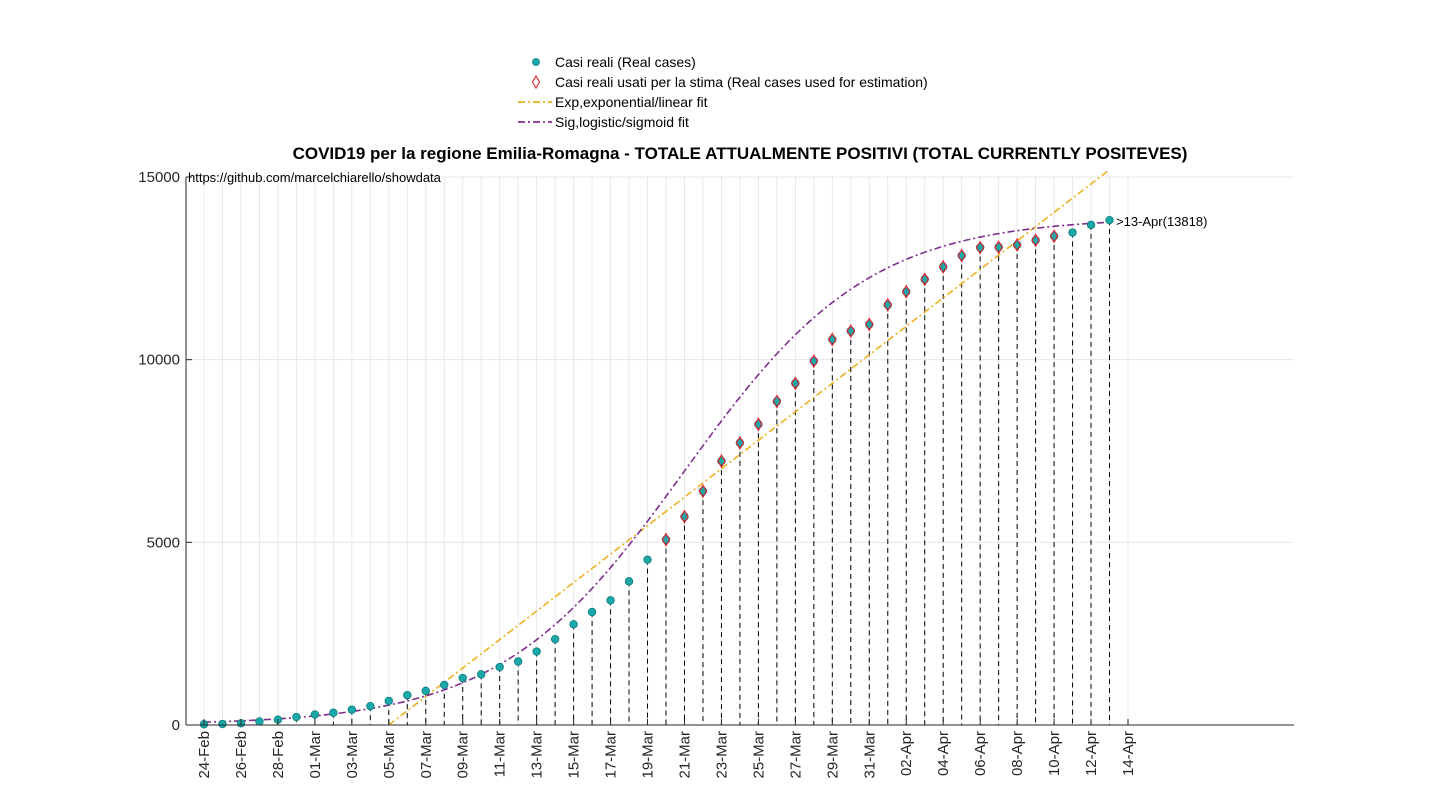  Describe the element at coordinates (625, 62) in the screenshot. I see `legend-label-real-cases: Casi reali (Real cases)` at that location.